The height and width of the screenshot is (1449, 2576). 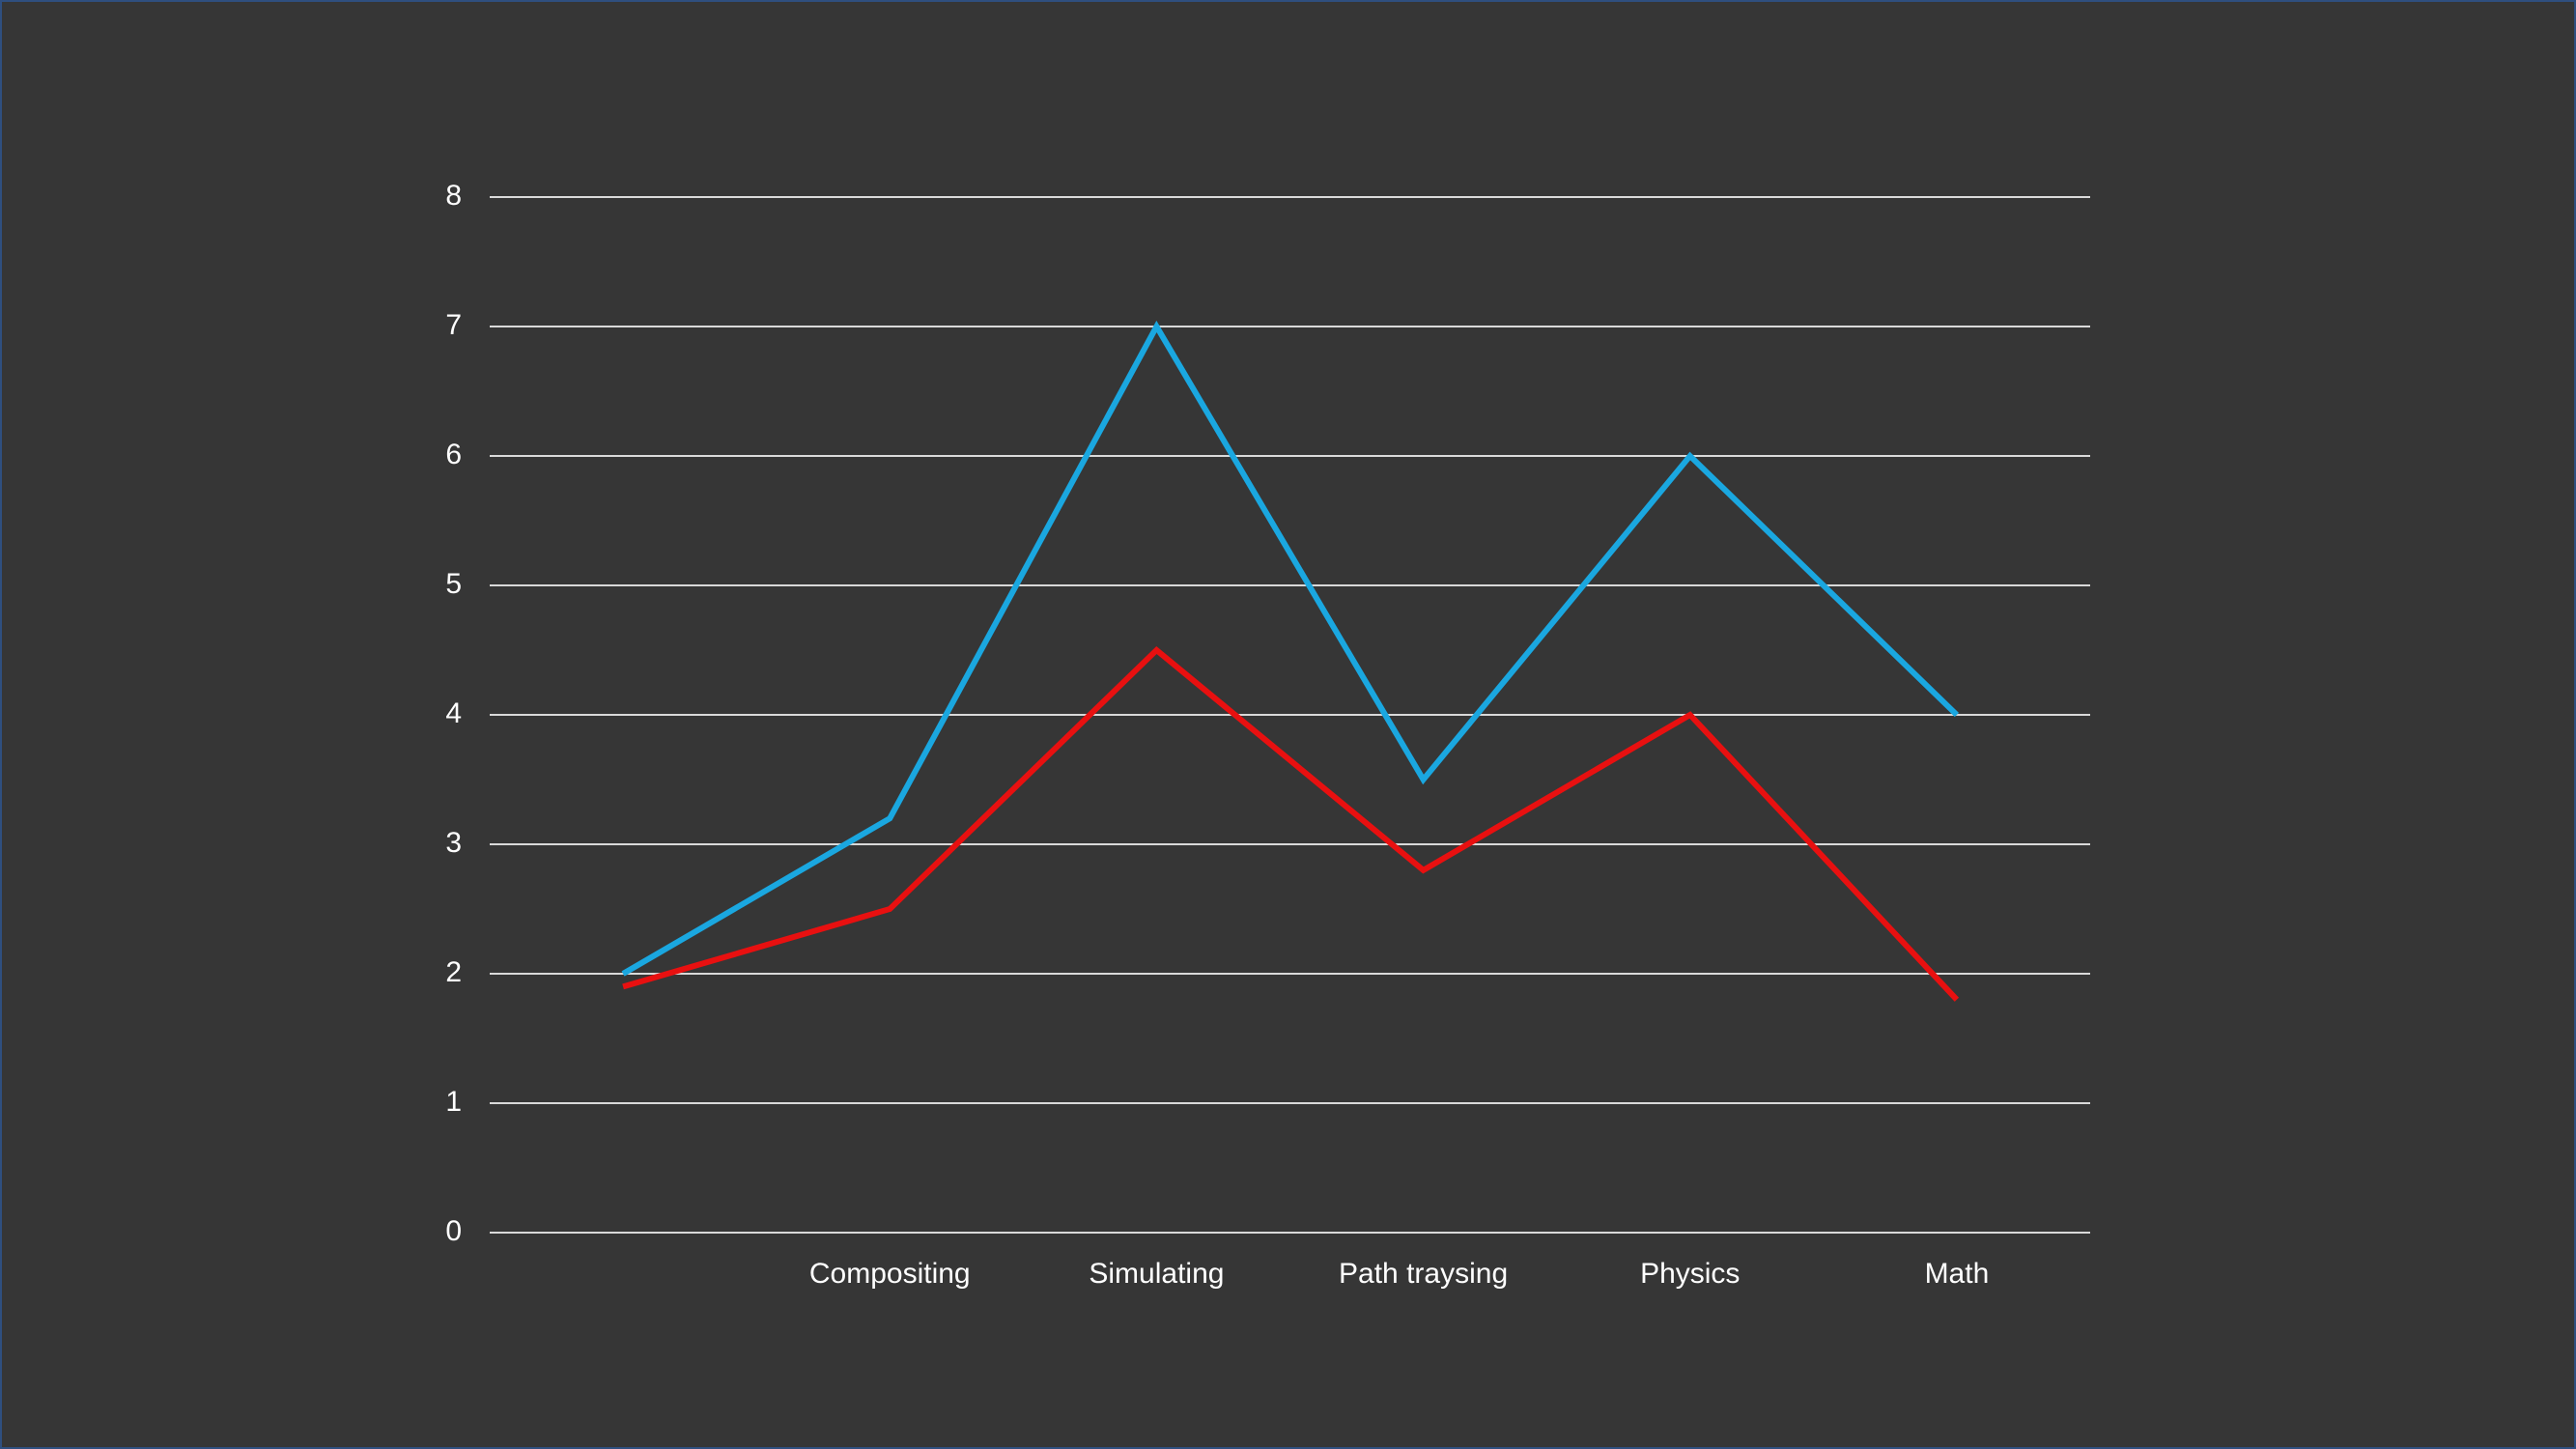 I want to click on y-tick-label: 6, so click(x=453, y=454).